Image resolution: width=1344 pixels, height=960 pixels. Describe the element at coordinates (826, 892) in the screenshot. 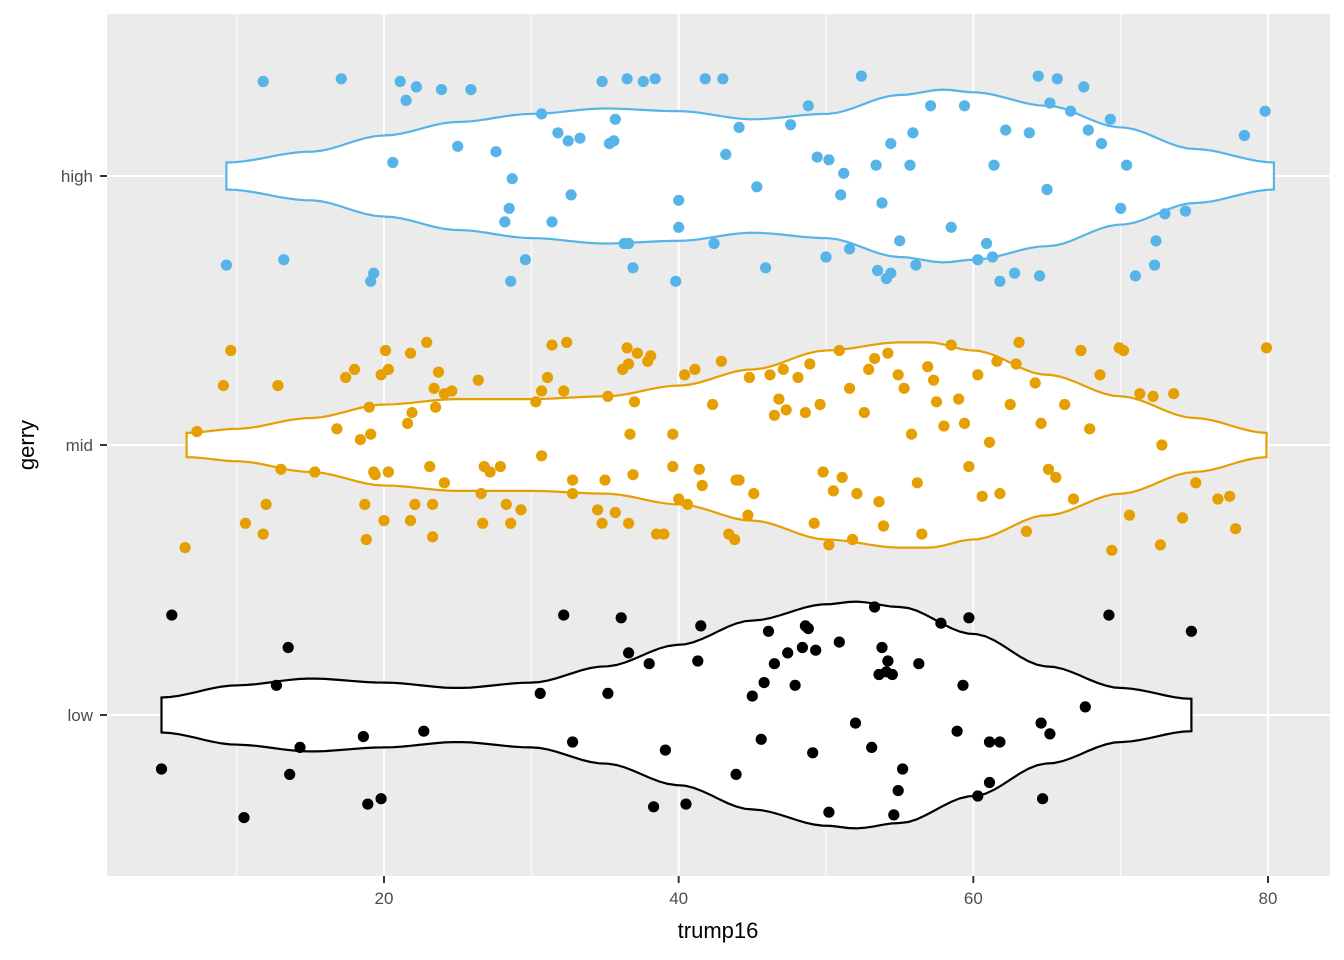

I see `x-axis: 20 40 60 80` at that location.